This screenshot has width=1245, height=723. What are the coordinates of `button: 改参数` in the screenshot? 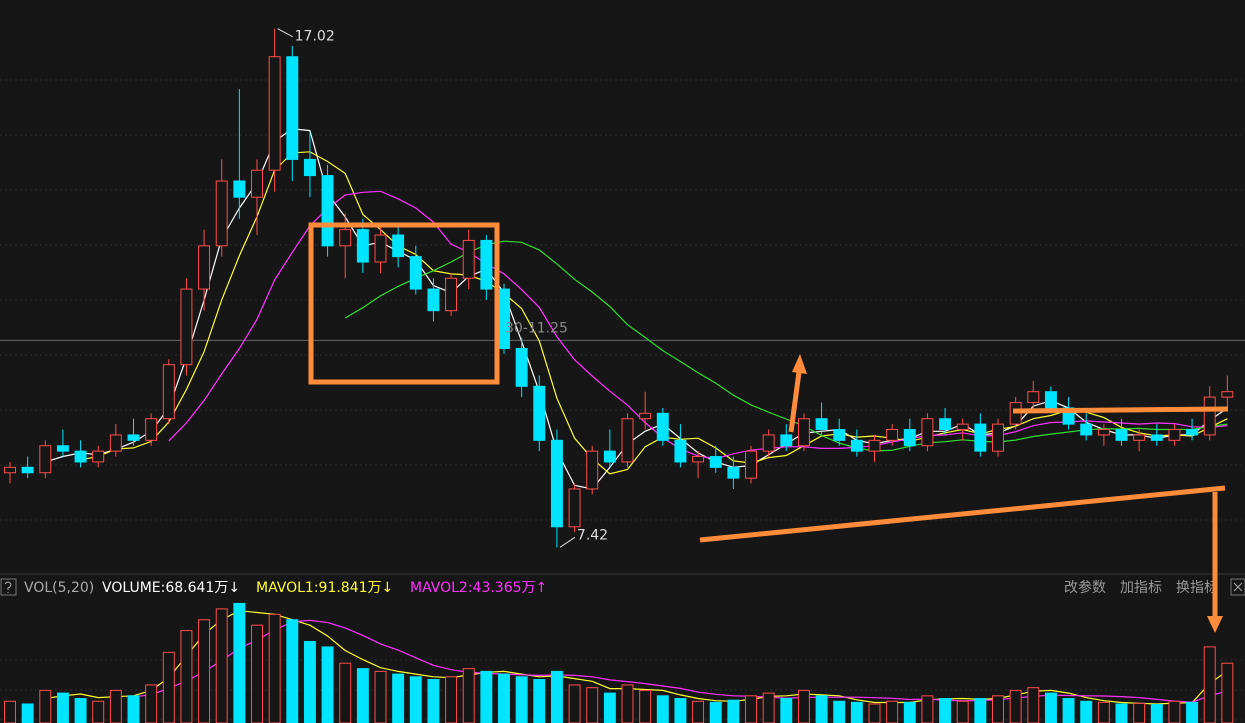 It's located at (1085, 587).